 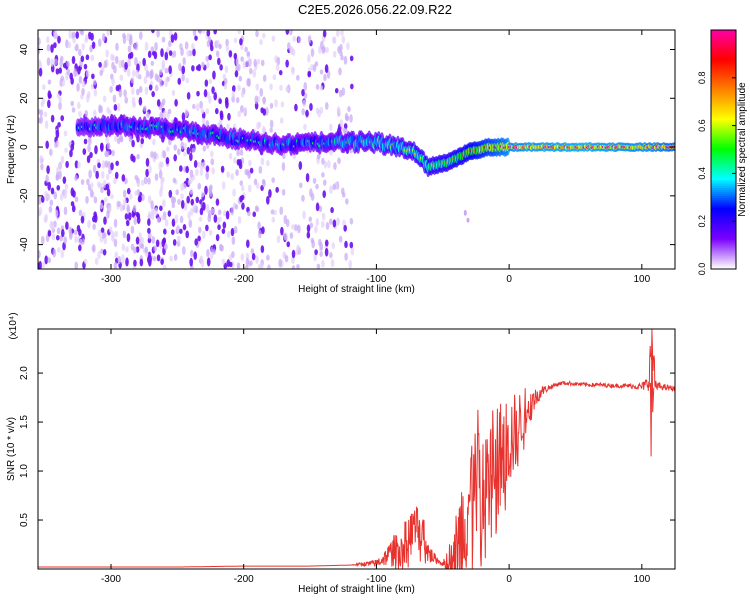 What do you see at coordinates (111, 279) in the screenshot?
I see `x-tick-label: -300` at bounding box center [111, 279].